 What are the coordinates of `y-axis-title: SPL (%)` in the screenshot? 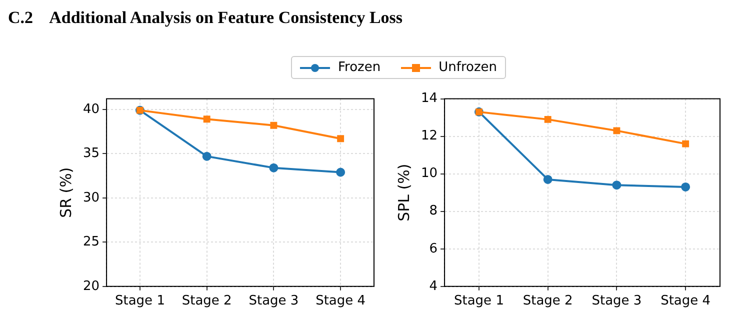 It's located at (403, 193).